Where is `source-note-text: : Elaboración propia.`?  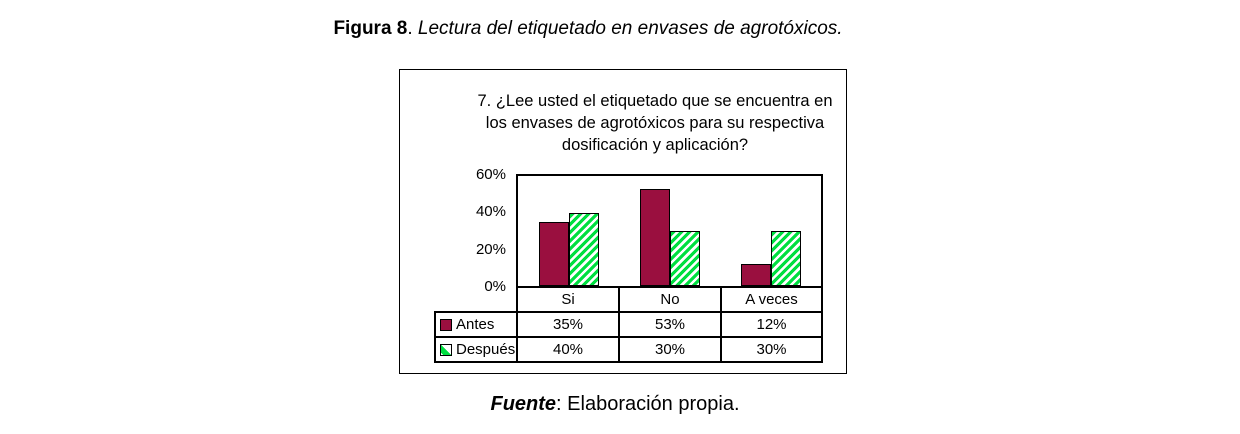 source-note-text: : Elaboración propia. is located at coordinates (648, 404).